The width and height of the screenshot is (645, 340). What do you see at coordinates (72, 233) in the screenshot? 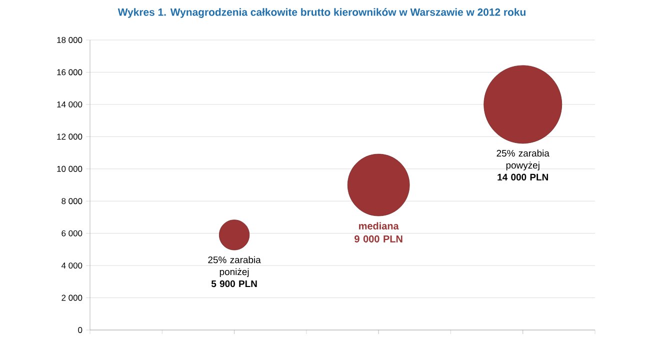
I see `y-tick-label: 6 000` at bounding box center [72, 233].